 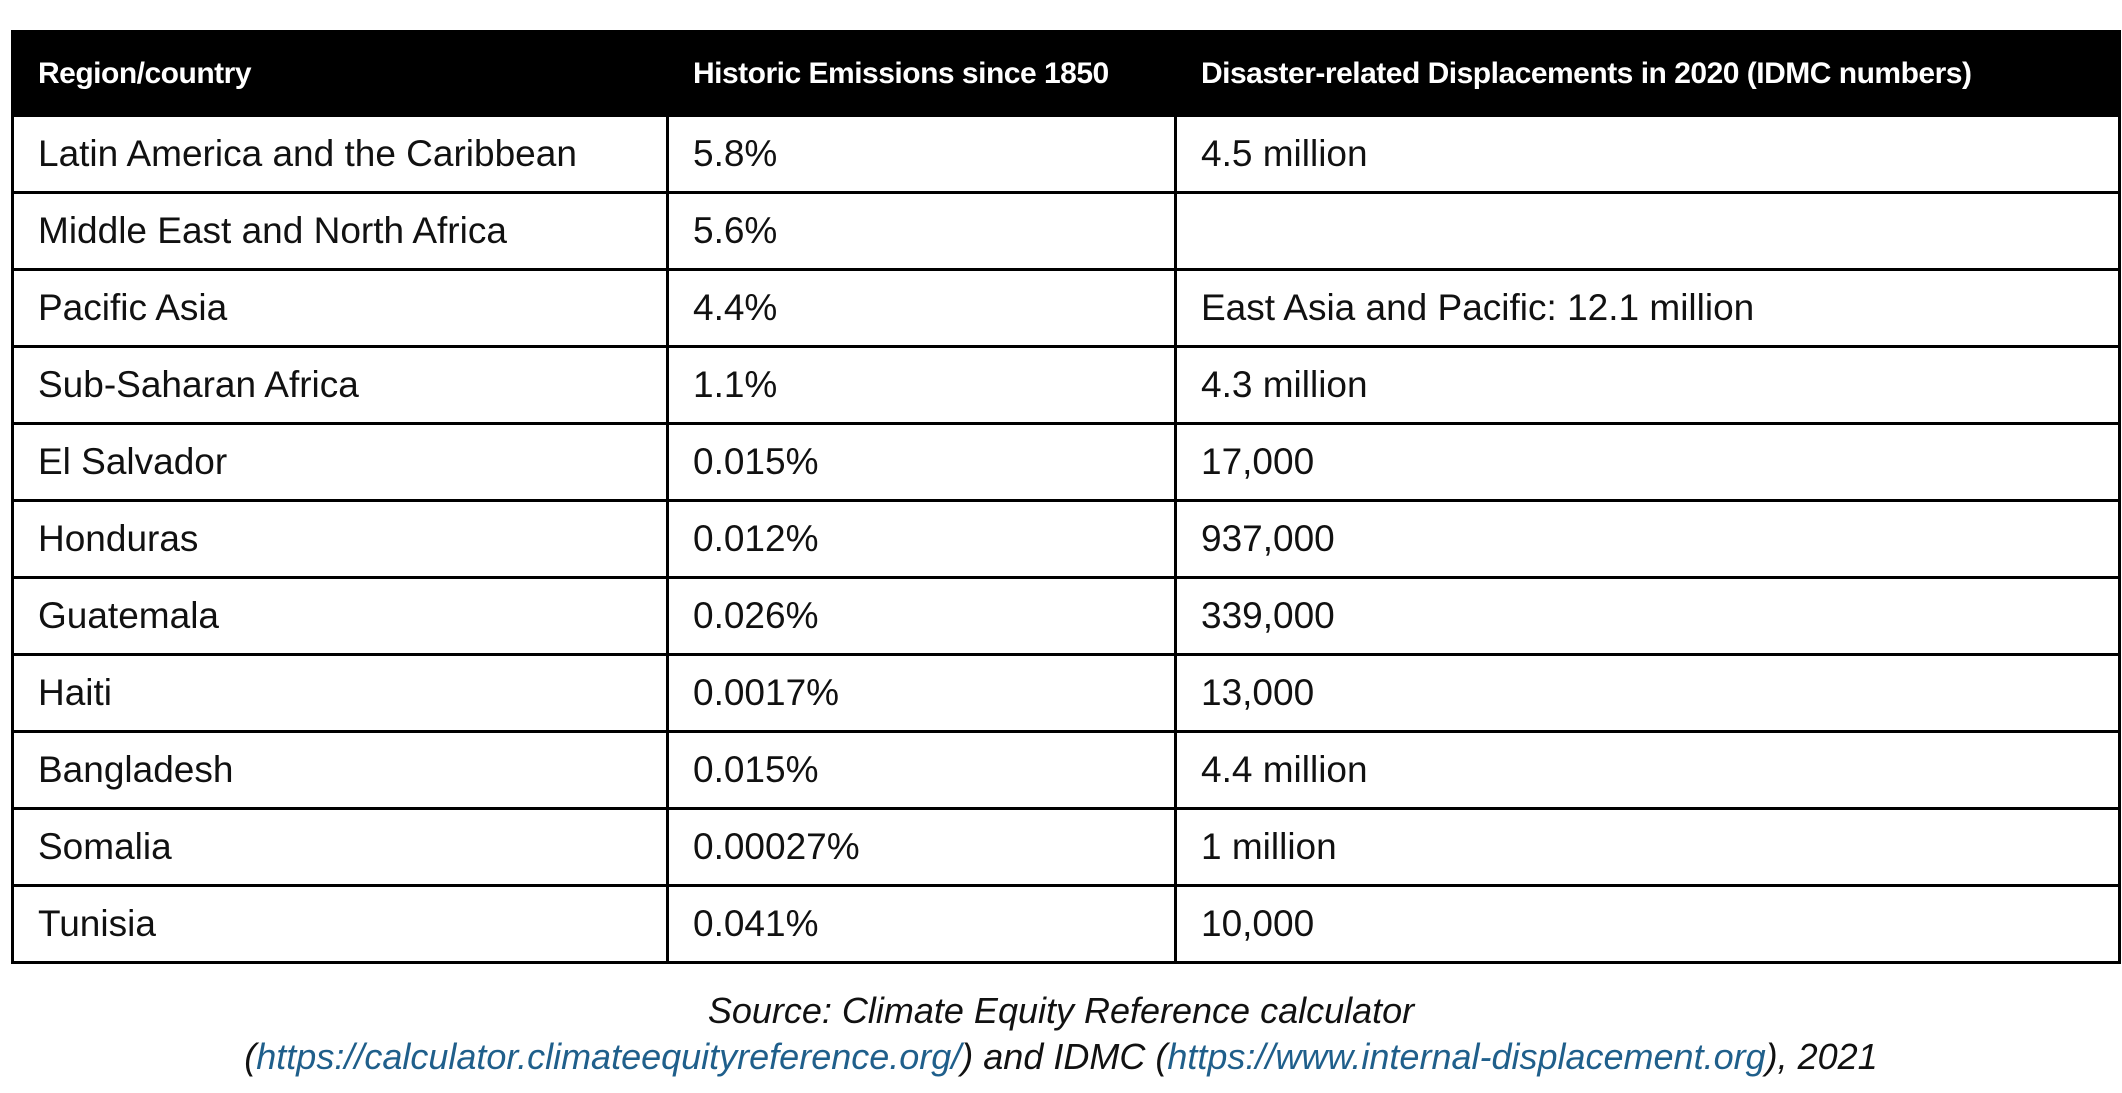 I want to click on table-cell: 4.5 million, so click(x=1647, y=154).